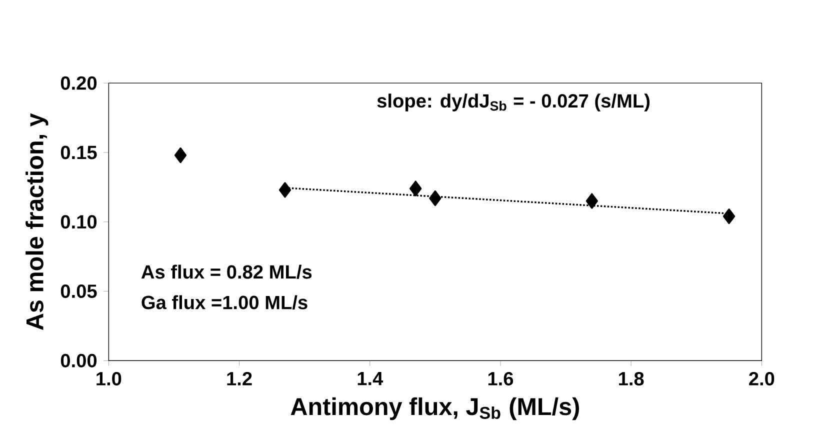 Image resolution: width=825 pixels, height=447 pixels. What do you see at coordinates (513, 103) in the screenshot?
I see `annotation: slope: dy/dJ$_{Sb}$ = - 0.027 (s/ML)` at bounding box center [513, 103].